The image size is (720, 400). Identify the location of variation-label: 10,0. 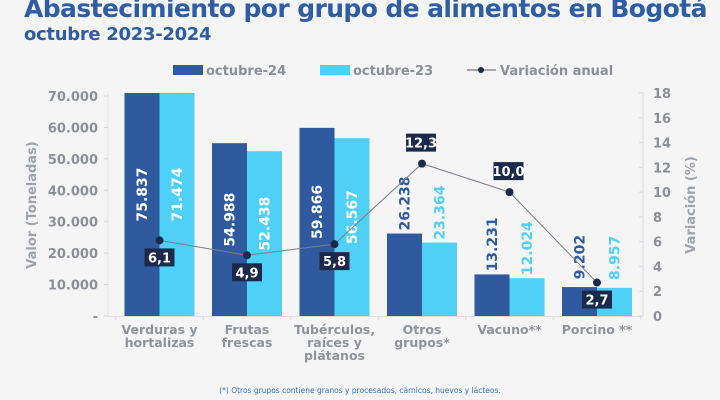
(508, 172).